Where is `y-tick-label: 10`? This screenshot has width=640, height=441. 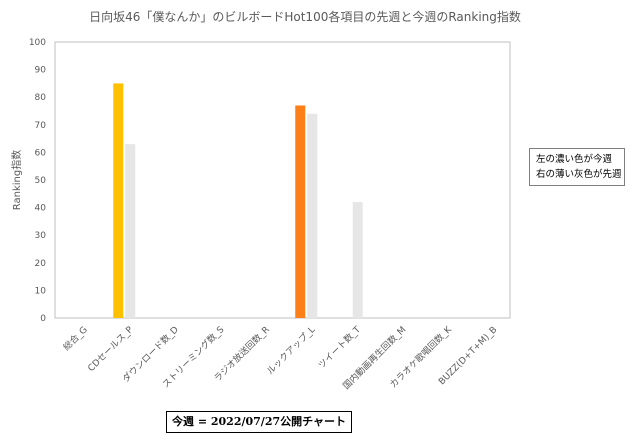 y-tick-label: 10 is located at coordinates (41, 291).